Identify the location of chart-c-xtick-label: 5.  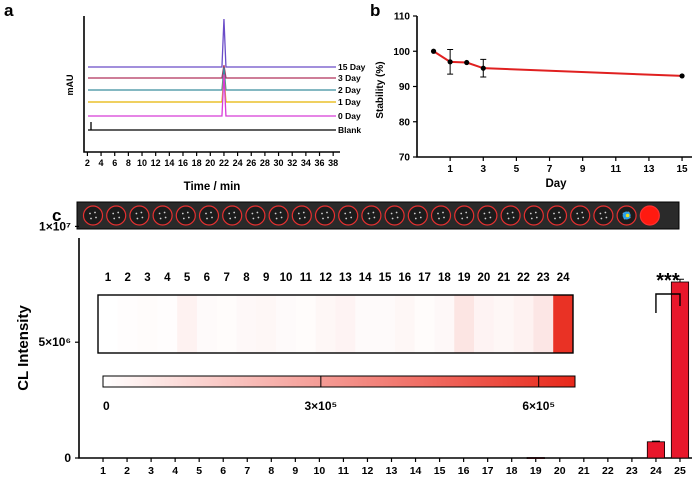
(199, 471).